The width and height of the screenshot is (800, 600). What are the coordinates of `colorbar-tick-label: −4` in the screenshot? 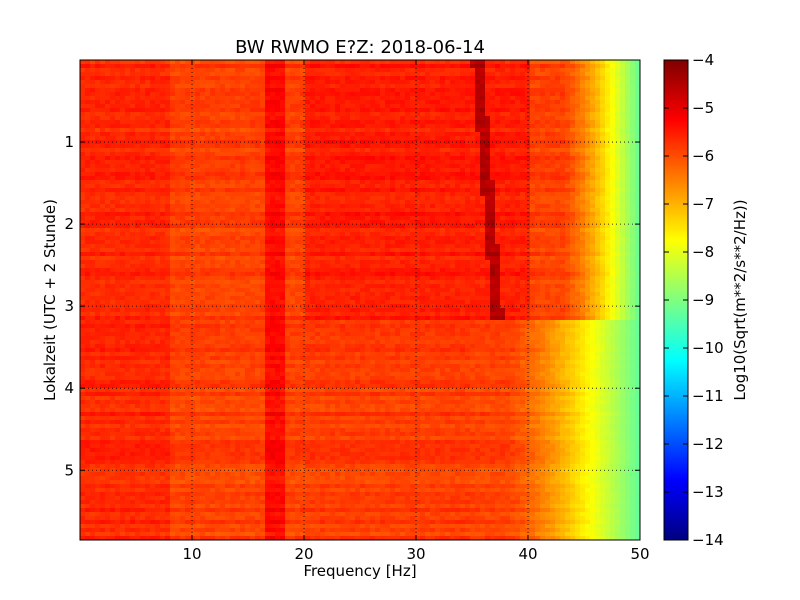 It's located at (703, 60).